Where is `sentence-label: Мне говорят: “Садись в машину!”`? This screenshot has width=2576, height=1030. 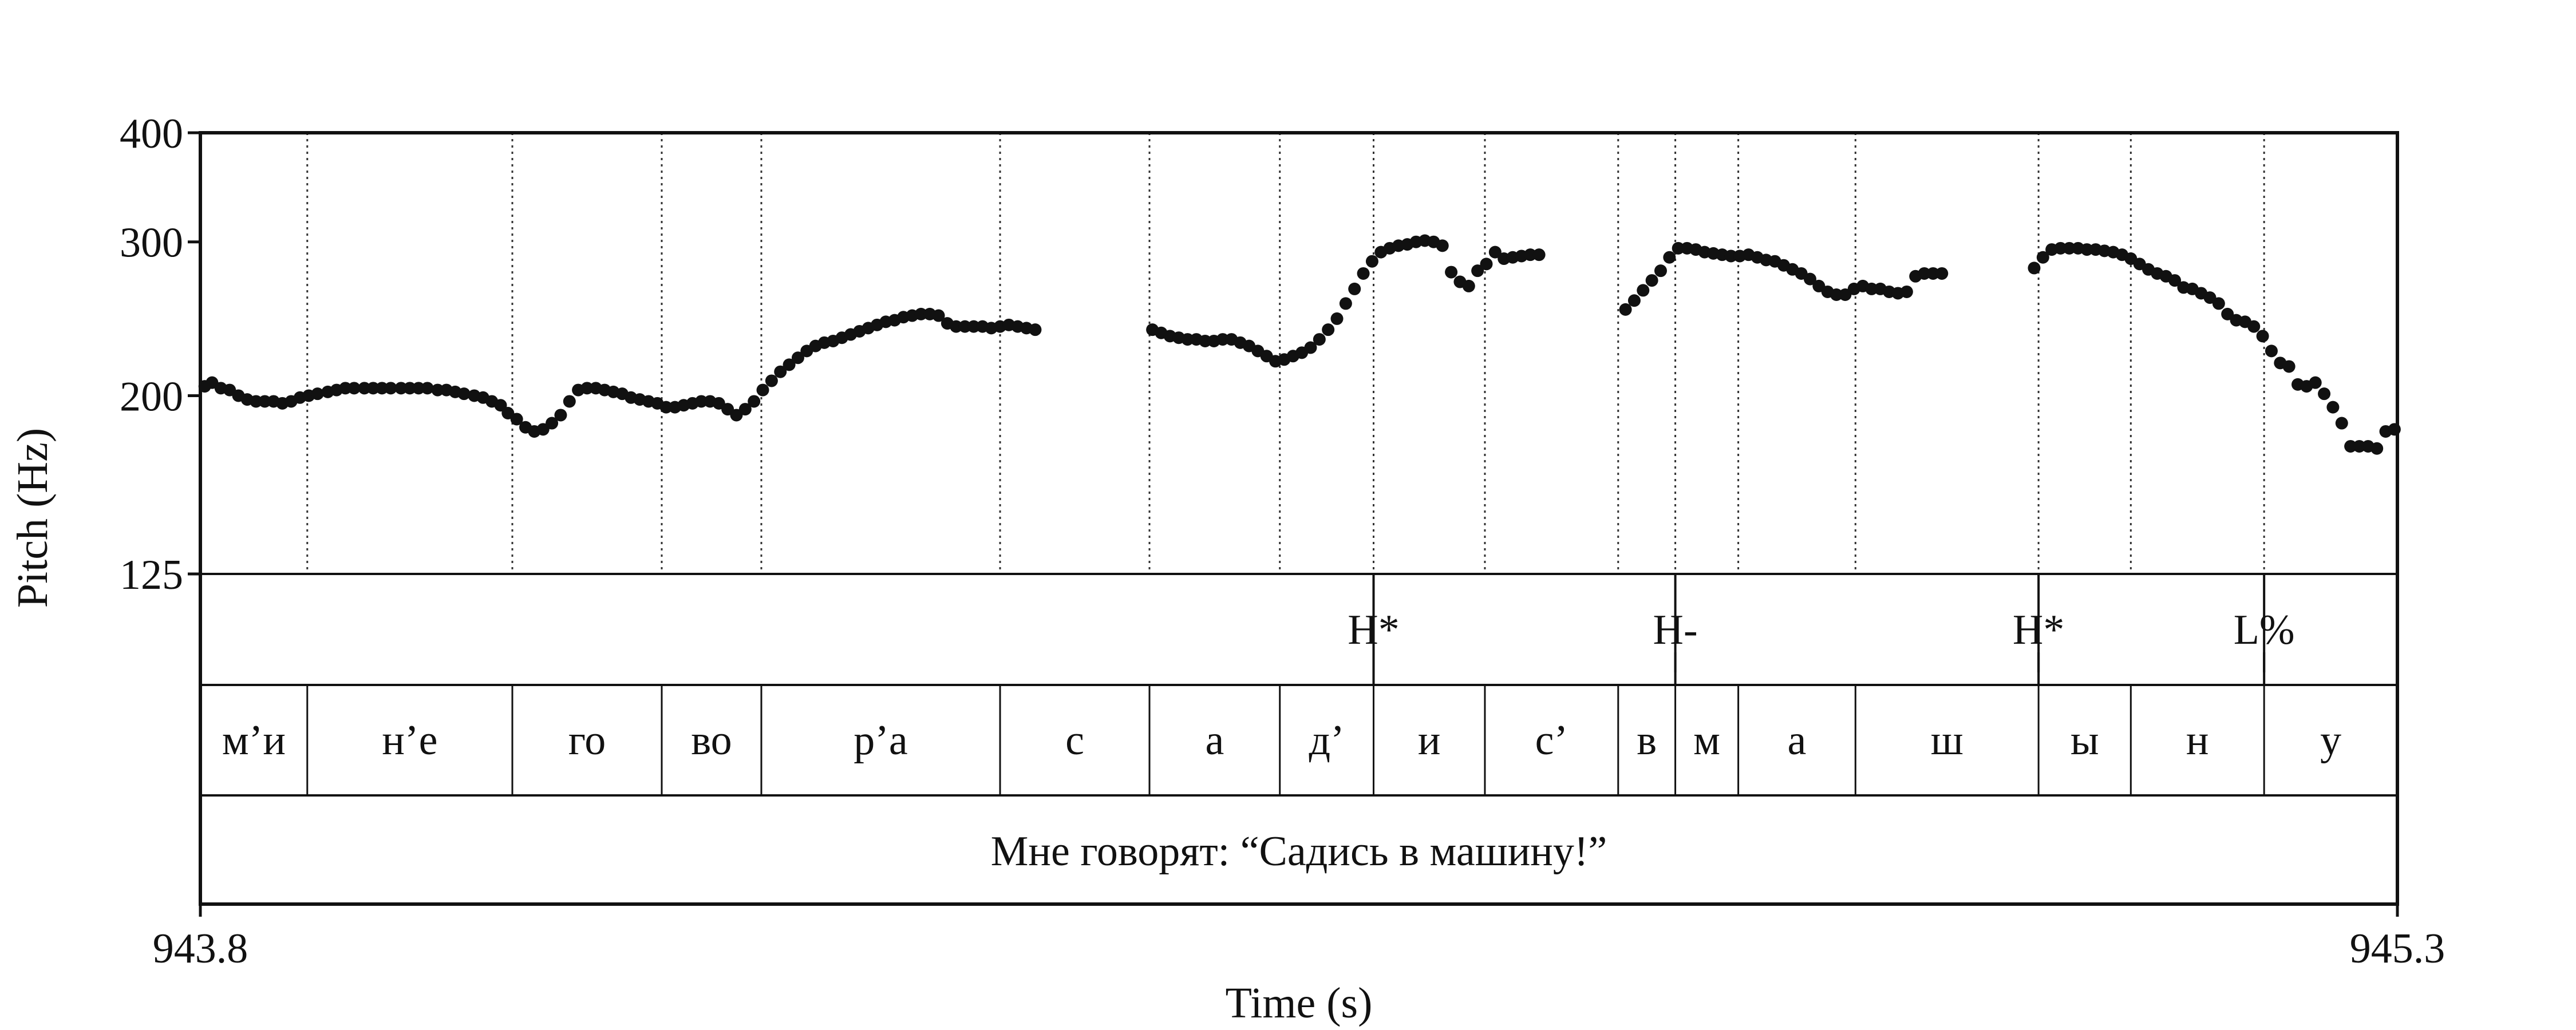 sentence-label: Мне говорят: “Садись в машину!” is located at coordinates (1299, 851).